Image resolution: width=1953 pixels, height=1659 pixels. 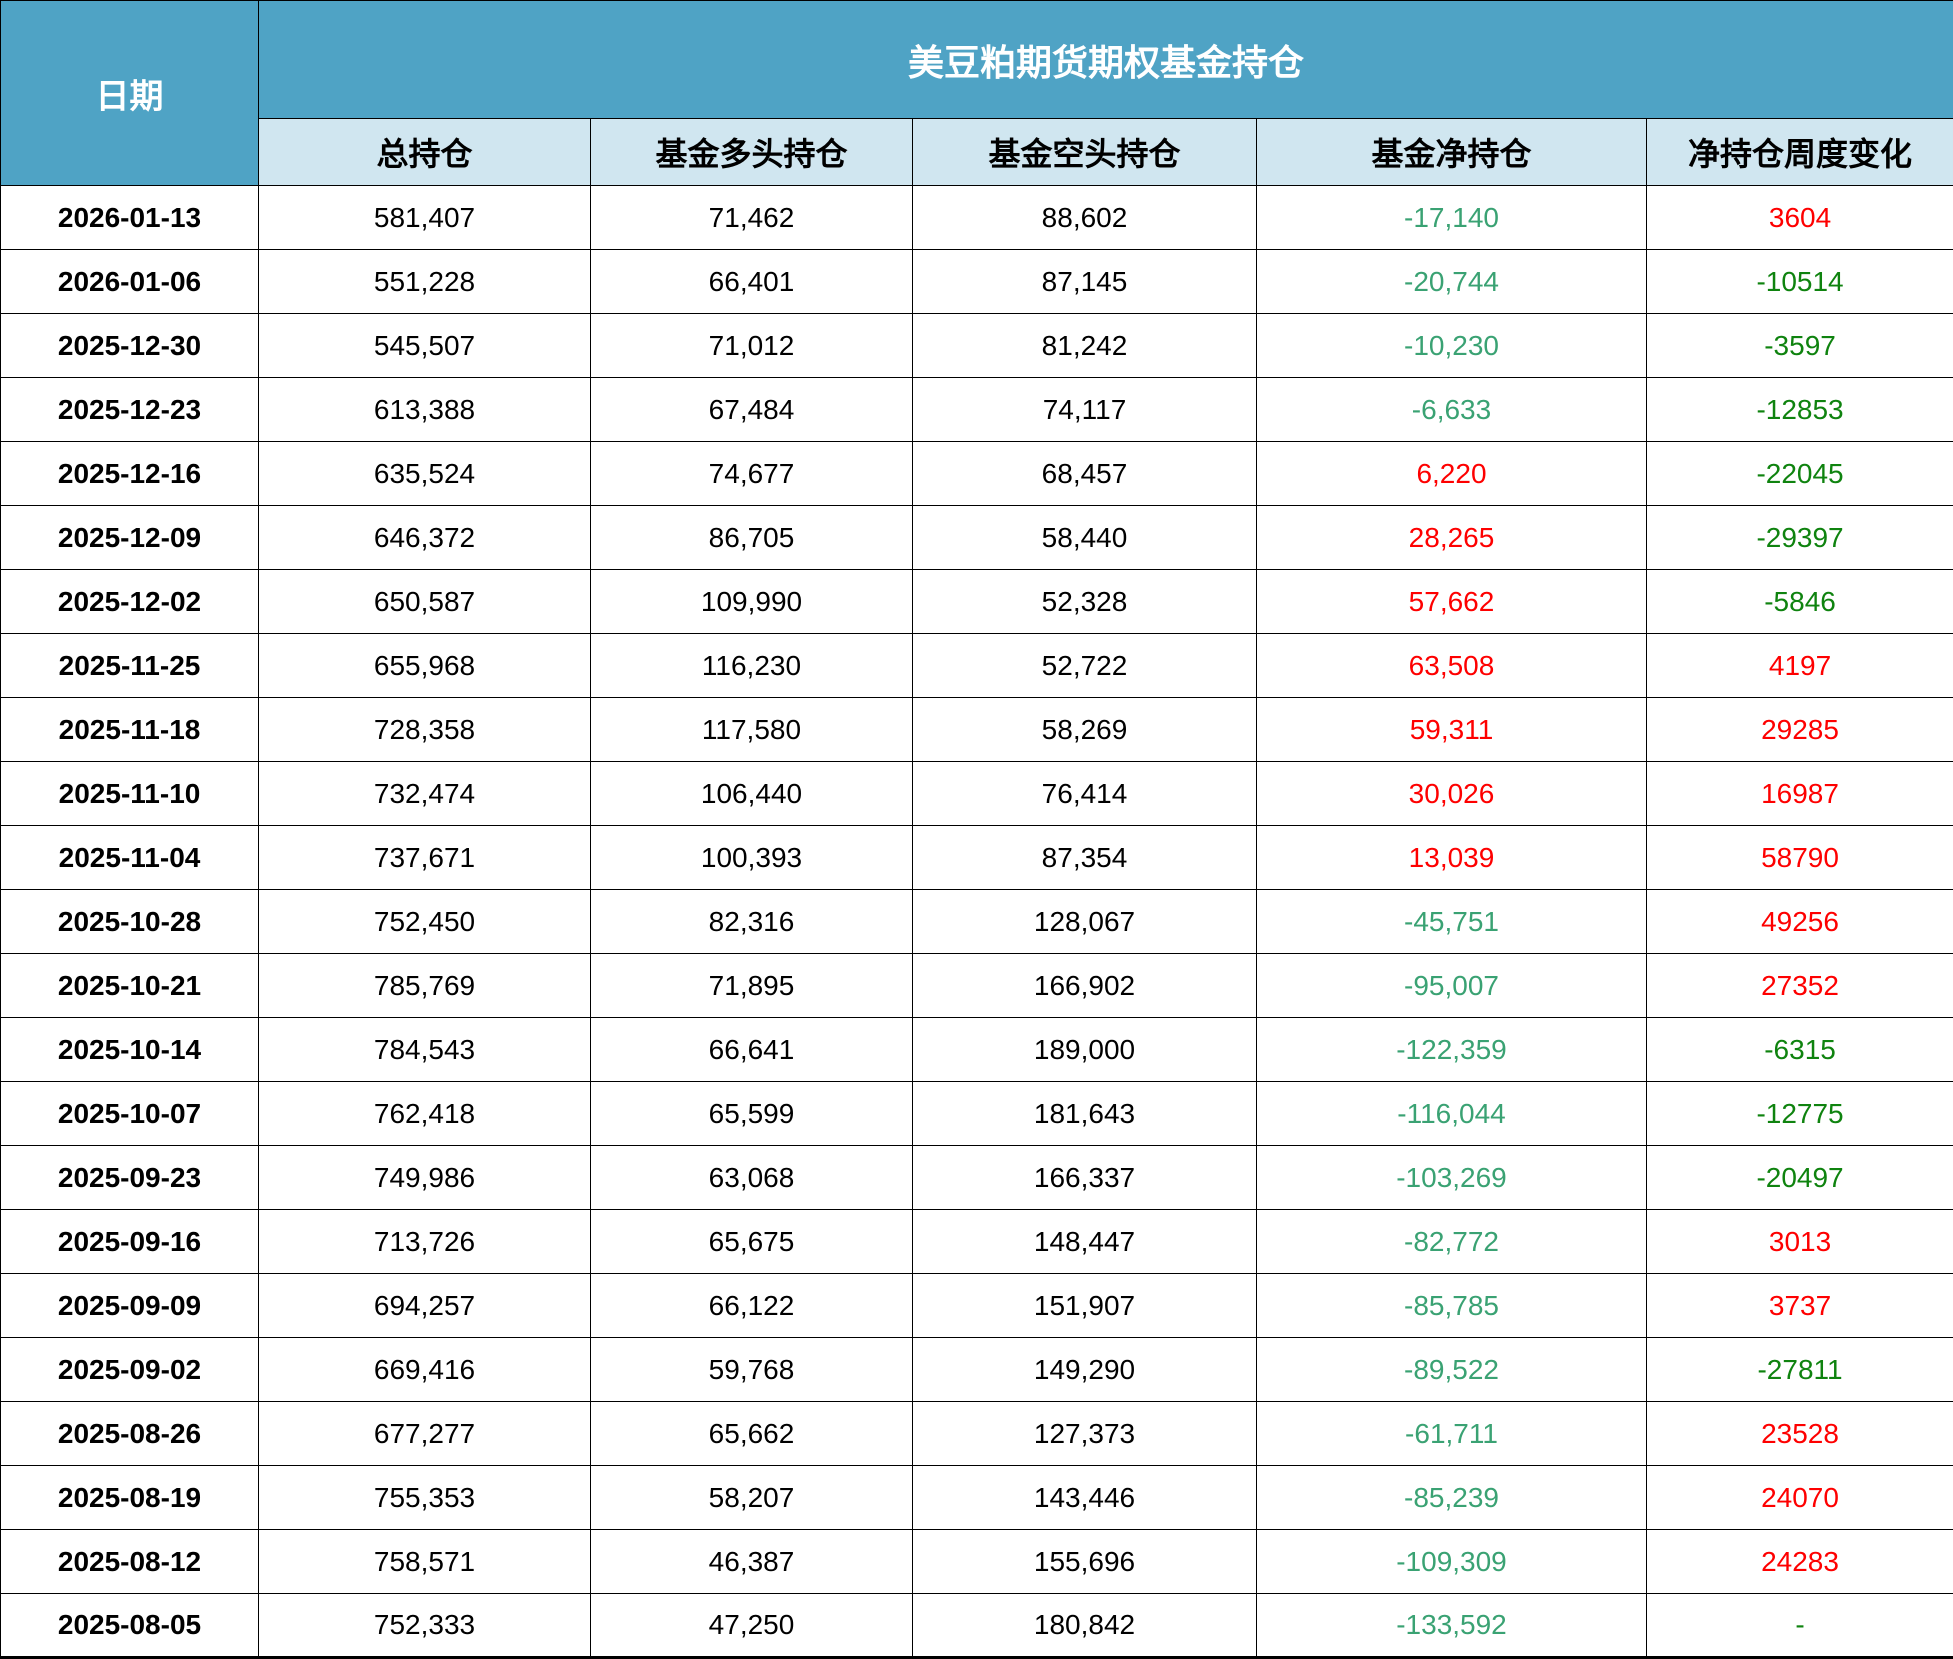 What do you see at coordinates (424, 281) in the screenshot?
I see `total-cell: 551,228` at bounding box center [424, 281].